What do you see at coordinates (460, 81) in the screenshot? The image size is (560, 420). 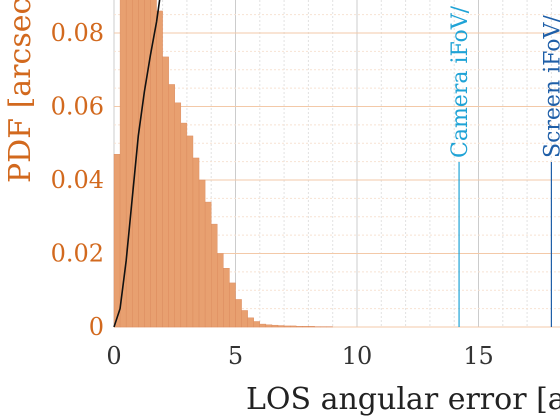 I see `reference-line-label: Camera iFoV/` at bounding box center [460, 81].